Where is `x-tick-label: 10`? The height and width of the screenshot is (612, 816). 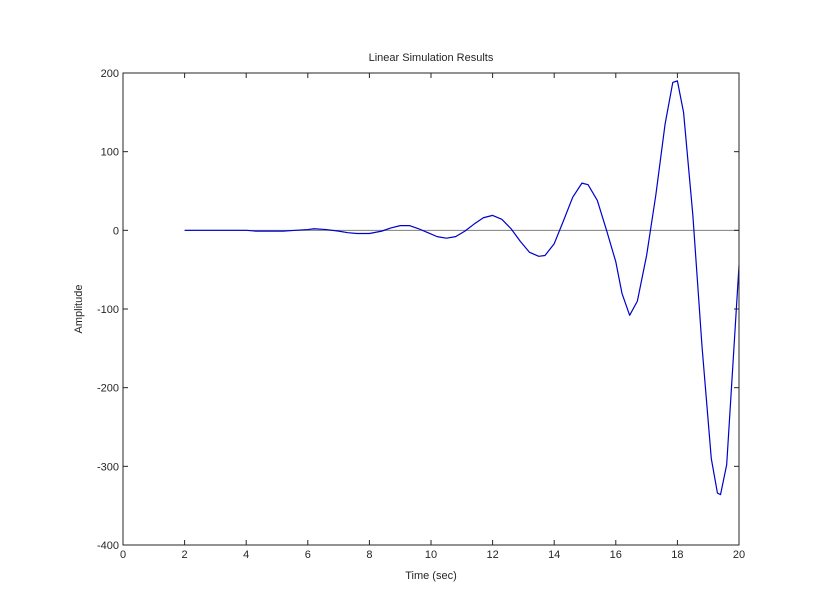 x-tick-label: 10 is located at coordinates (431, 555).